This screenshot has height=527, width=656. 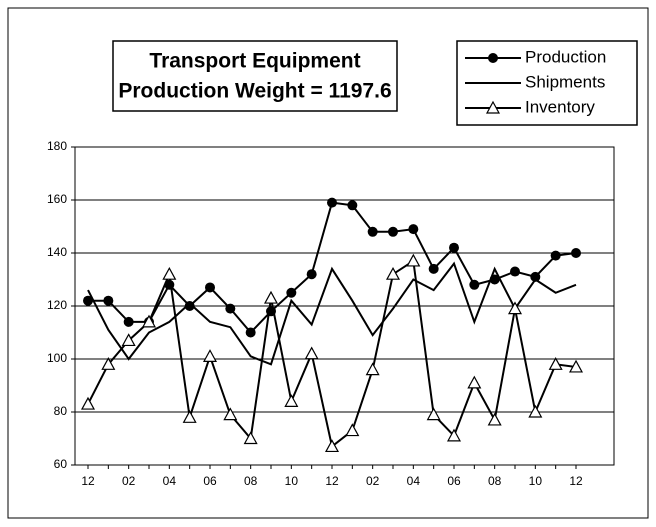 I want to click on series-line, so click(x=332, y=313).